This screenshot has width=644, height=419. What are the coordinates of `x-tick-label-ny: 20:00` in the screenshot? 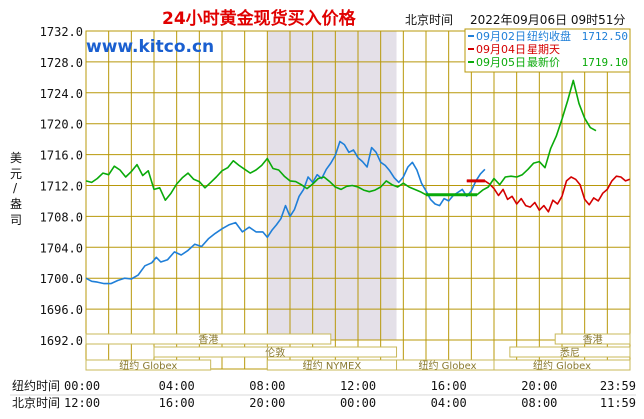 It's located at (539, 386).